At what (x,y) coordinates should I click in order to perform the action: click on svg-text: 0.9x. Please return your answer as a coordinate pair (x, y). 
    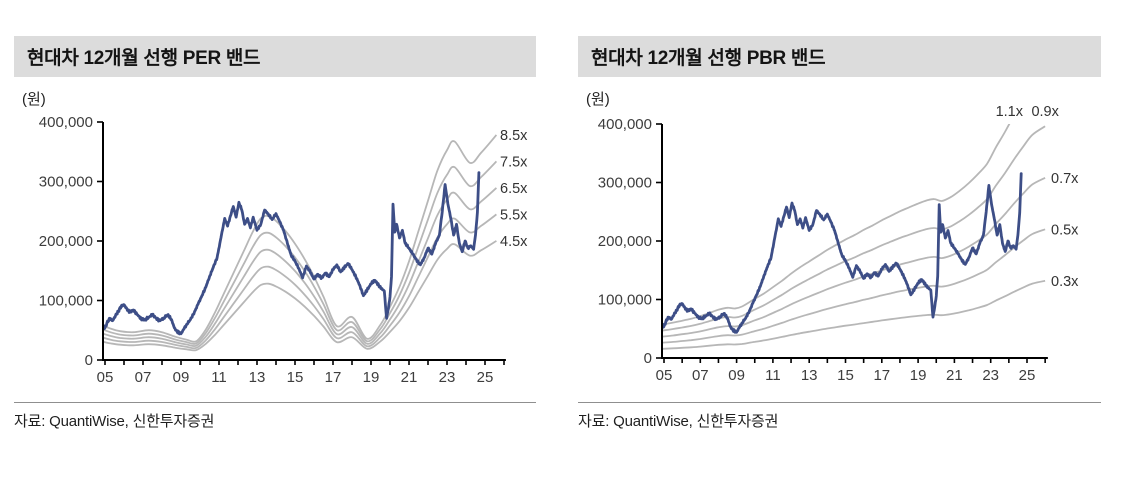
    Looking at the image, I should click on (1045, 112).